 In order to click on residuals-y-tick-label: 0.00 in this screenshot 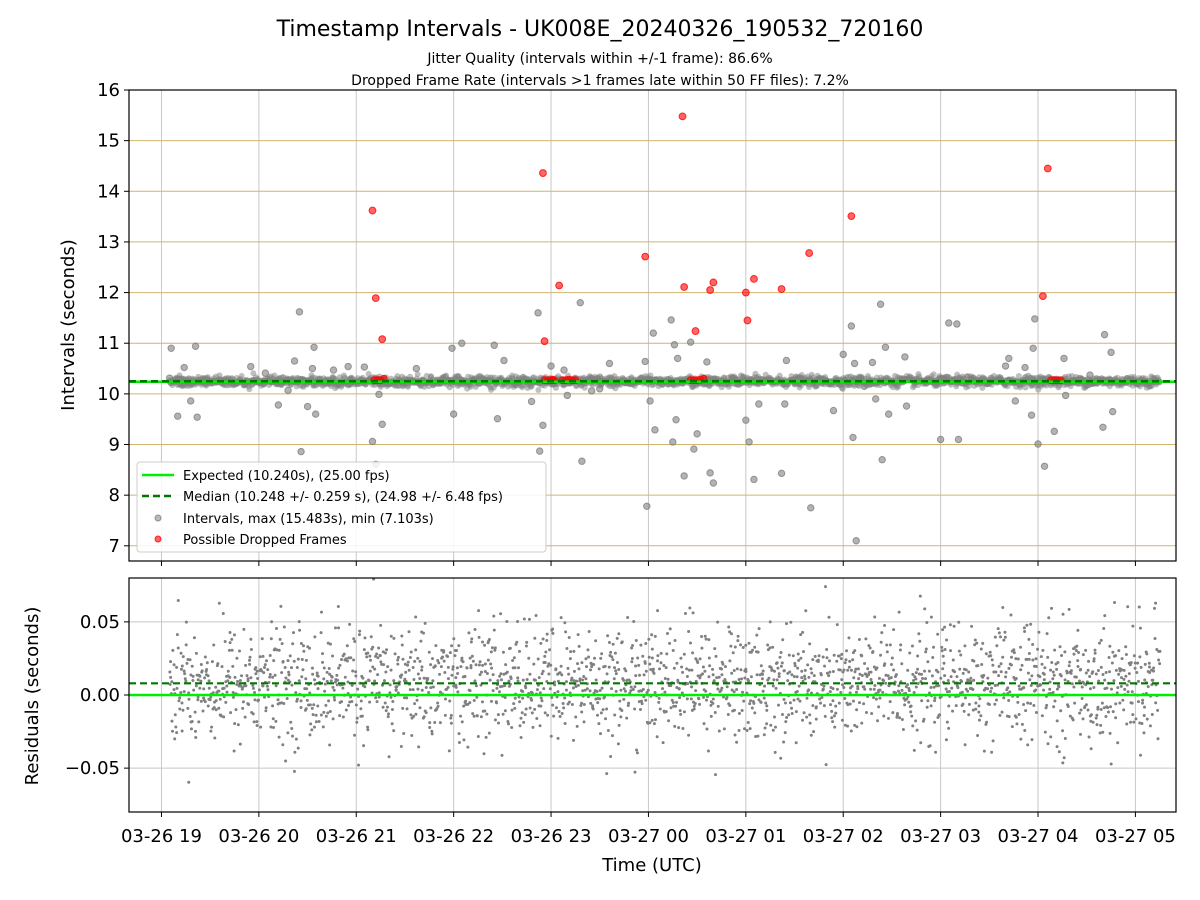, I will do `click(100, 695)`.